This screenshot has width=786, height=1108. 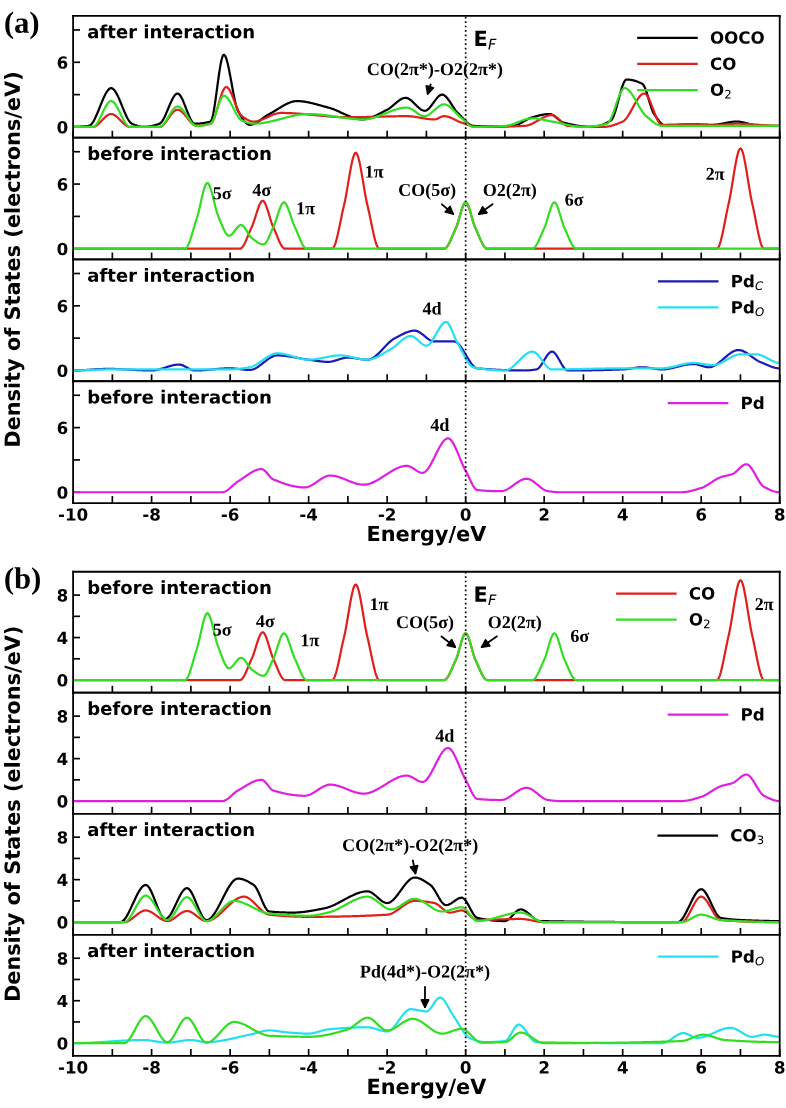 I want to click on legend-label: Pd$_{C}$, so click(x=748, y=282).